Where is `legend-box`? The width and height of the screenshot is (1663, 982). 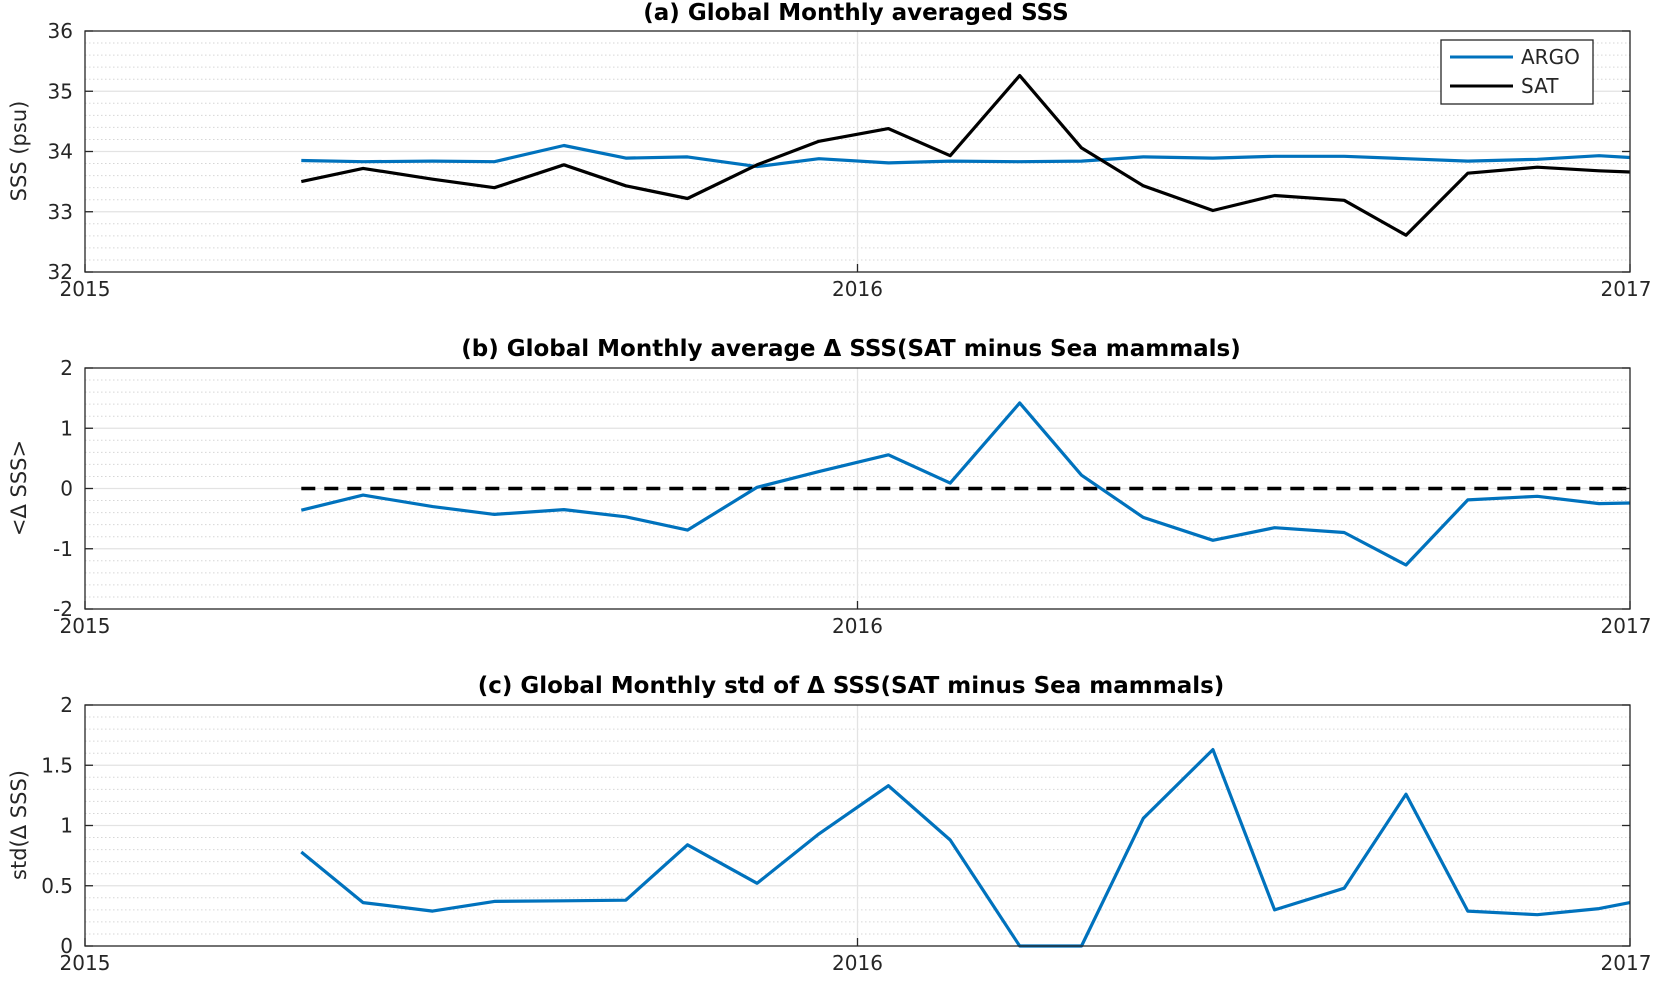
legend-box is located at coordinates (1517, 72).